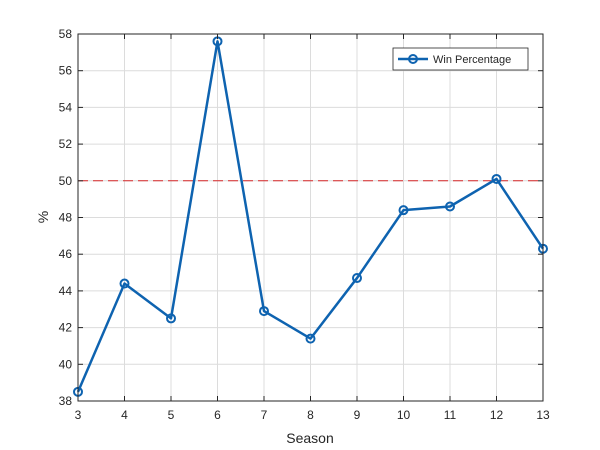 The height and width of the screenshot is (450, 600). Describe the element at coordinates (66, 401) in the screenshot. I see `y-tick-label: 38` at that location.